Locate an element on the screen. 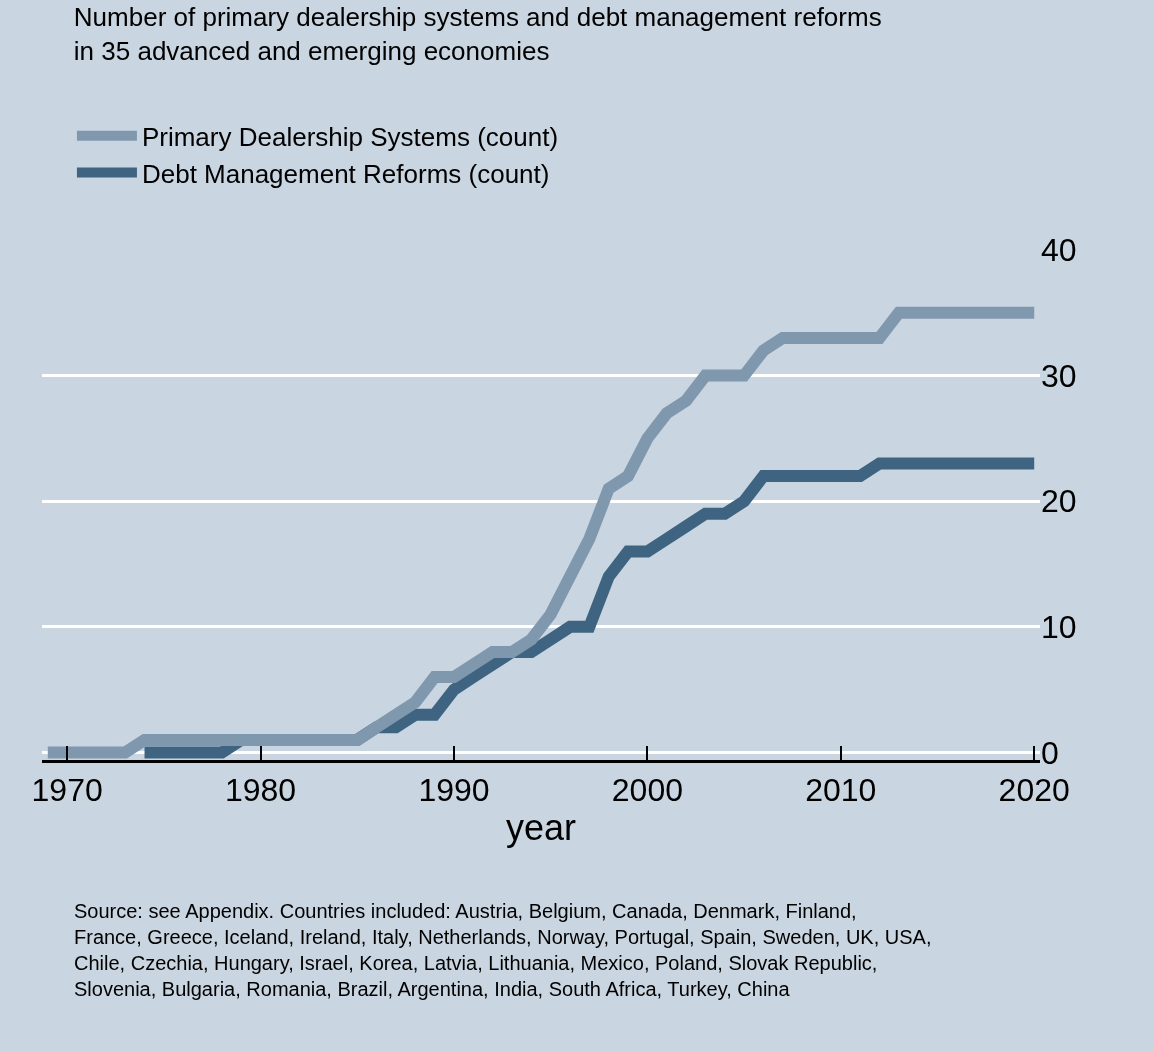 The width and height of the screenshot is (1154, 1051). x-tick-label: 1990 is located at coordinates (454, 790).